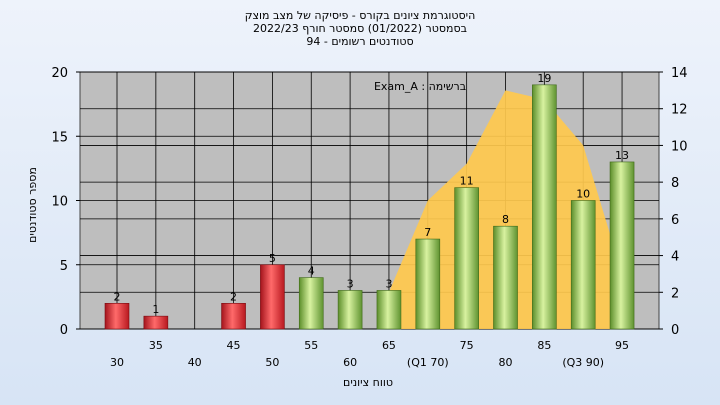 This screenshot has width=720, height=405. I want to click on y2-tick-label: 6, so click(675, 220).